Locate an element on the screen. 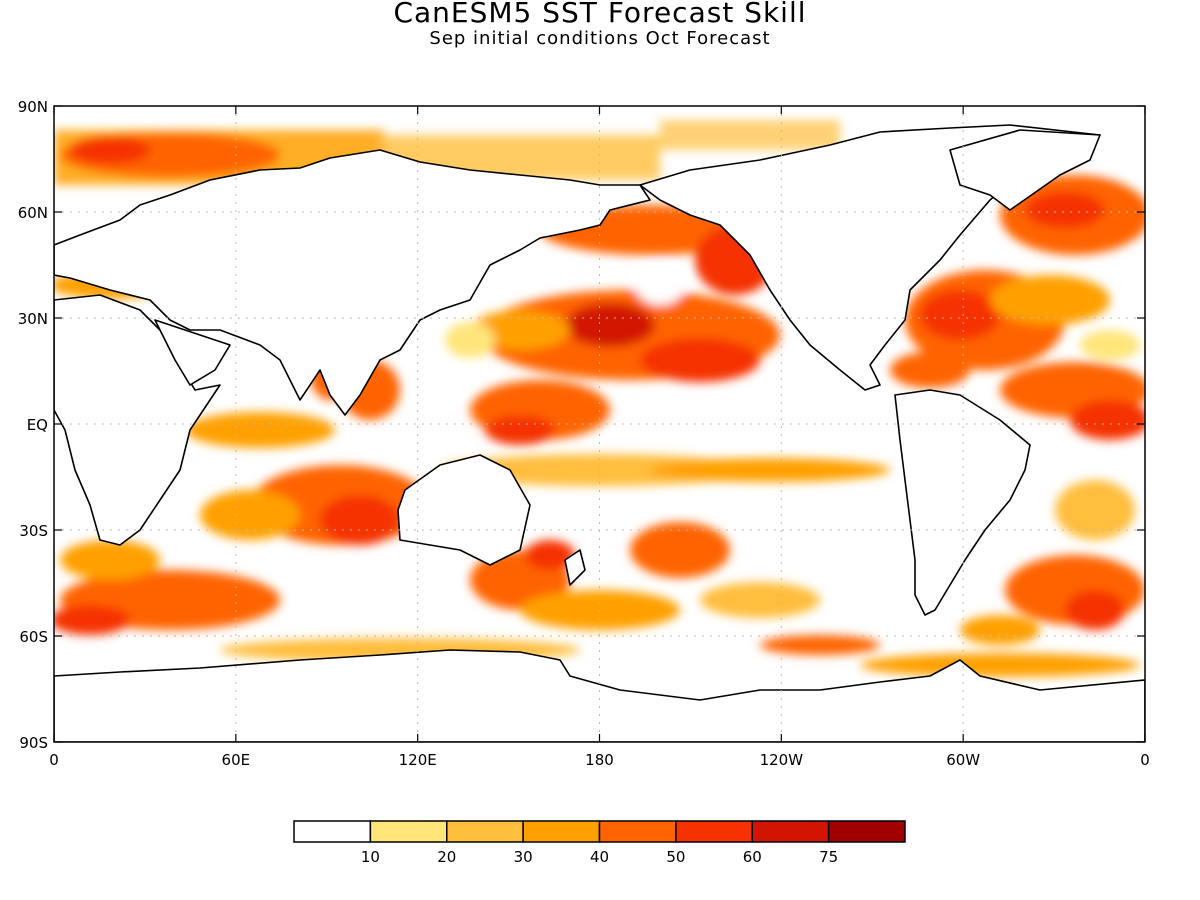  colorbar-tick-label: 50 is located at coordinates (675, 857).